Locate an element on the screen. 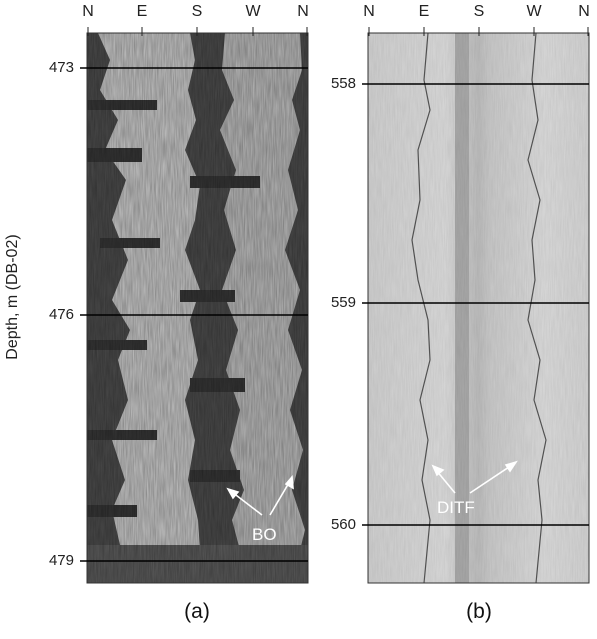  annotation-arrows is located at coordinates (372, 488).